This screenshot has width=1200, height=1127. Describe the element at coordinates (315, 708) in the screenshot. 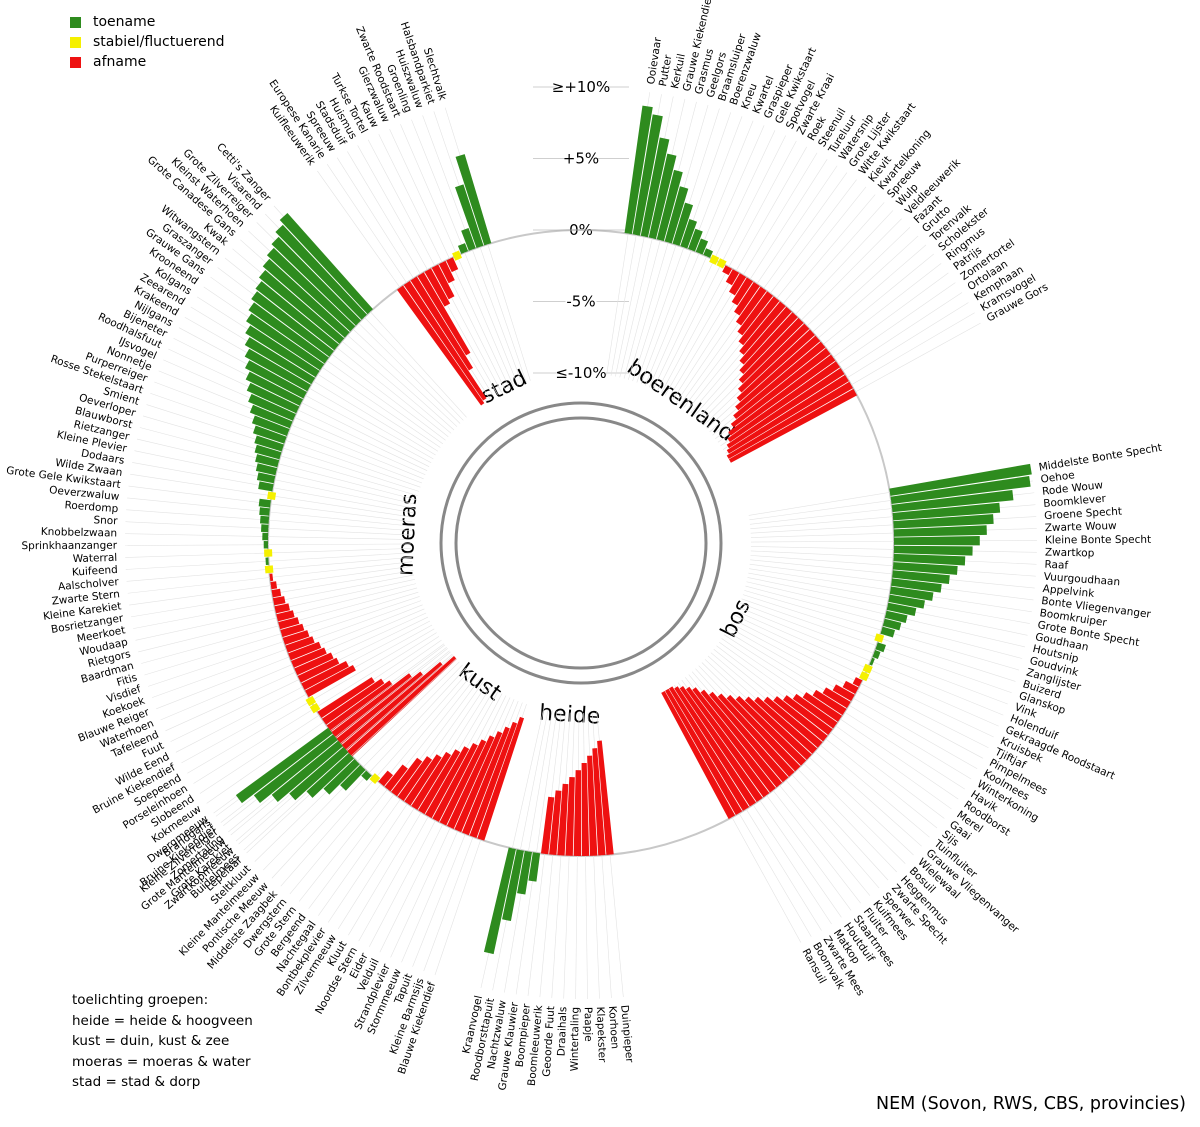

I see `bar-porseleinhoen` at that location.